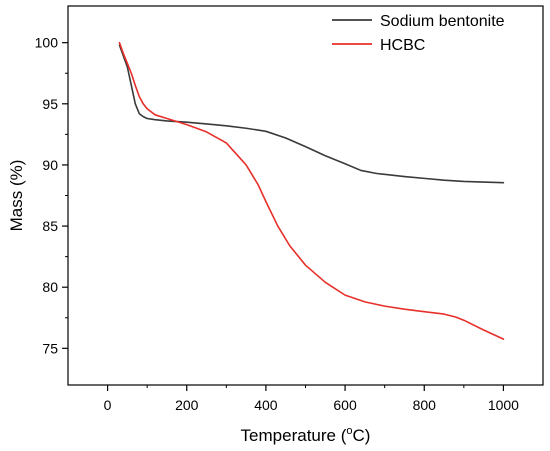 This screenshot has width=550, height=451. Describe the element at coordinates (50, 287) in the screenshot. I see `y-tick-label: 80` at that location.